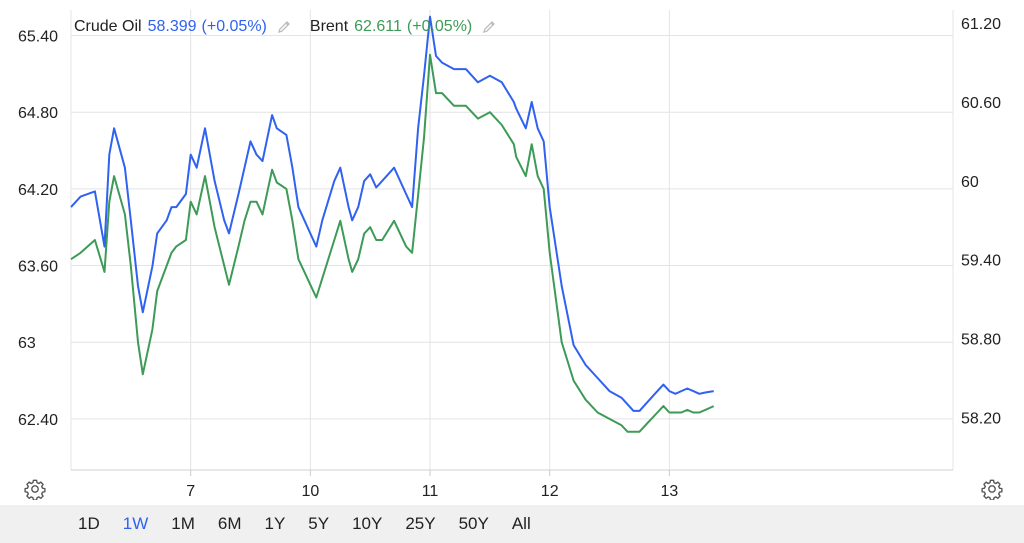  What do you see at coordinates (669, 491) in the screenshot?
I see `x-tick-label: 13` at bounding box center [669, 491].